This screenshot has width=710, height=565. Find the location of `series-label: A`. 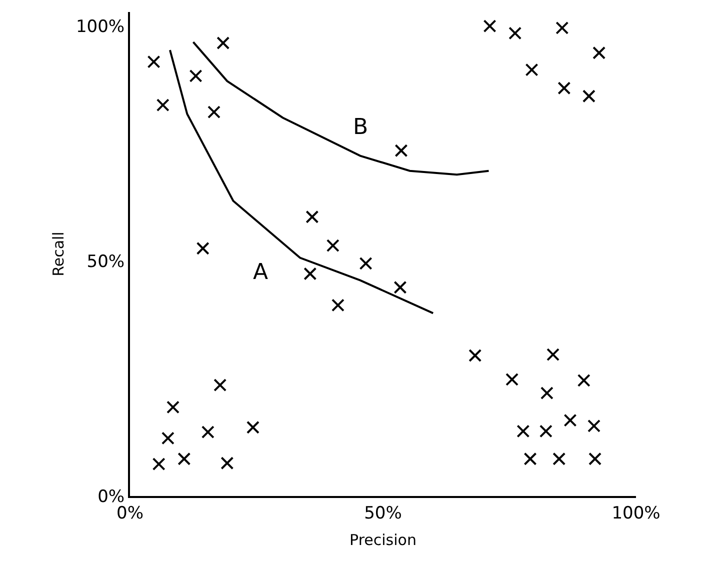

series-label: A is located at coordinates (260, 272).